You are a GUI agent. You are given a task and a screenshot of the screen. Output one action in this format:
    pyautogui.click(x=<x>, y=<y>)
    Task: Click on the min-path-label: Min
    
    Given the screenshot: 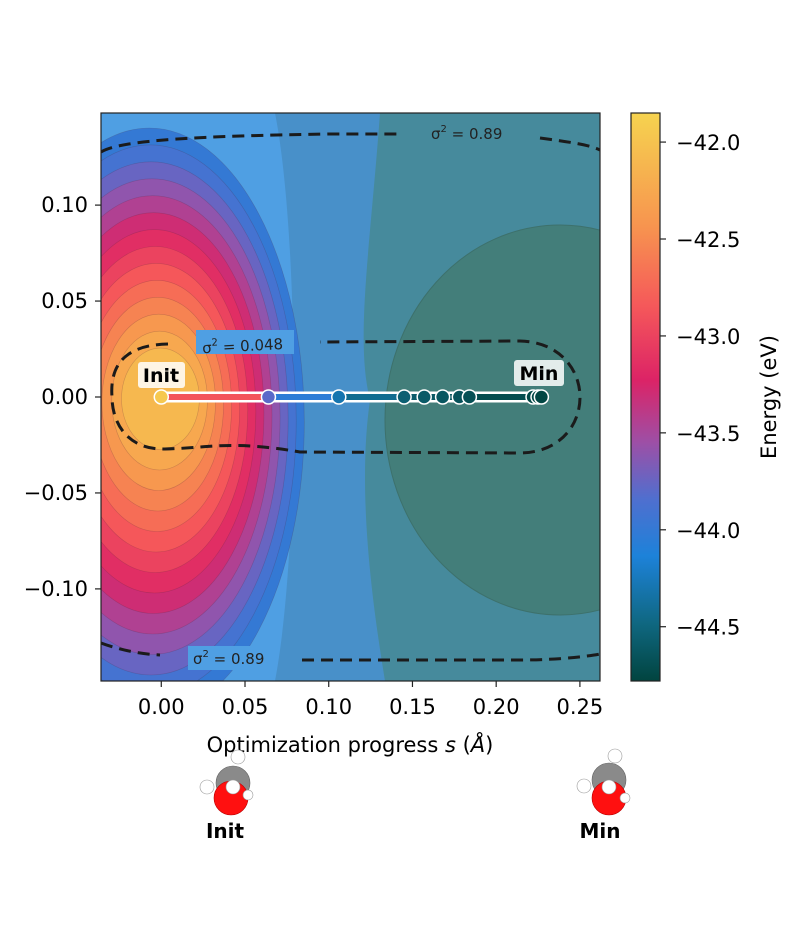 What is the action you would take?
    pyautogui.click(x=539, y=374)
    